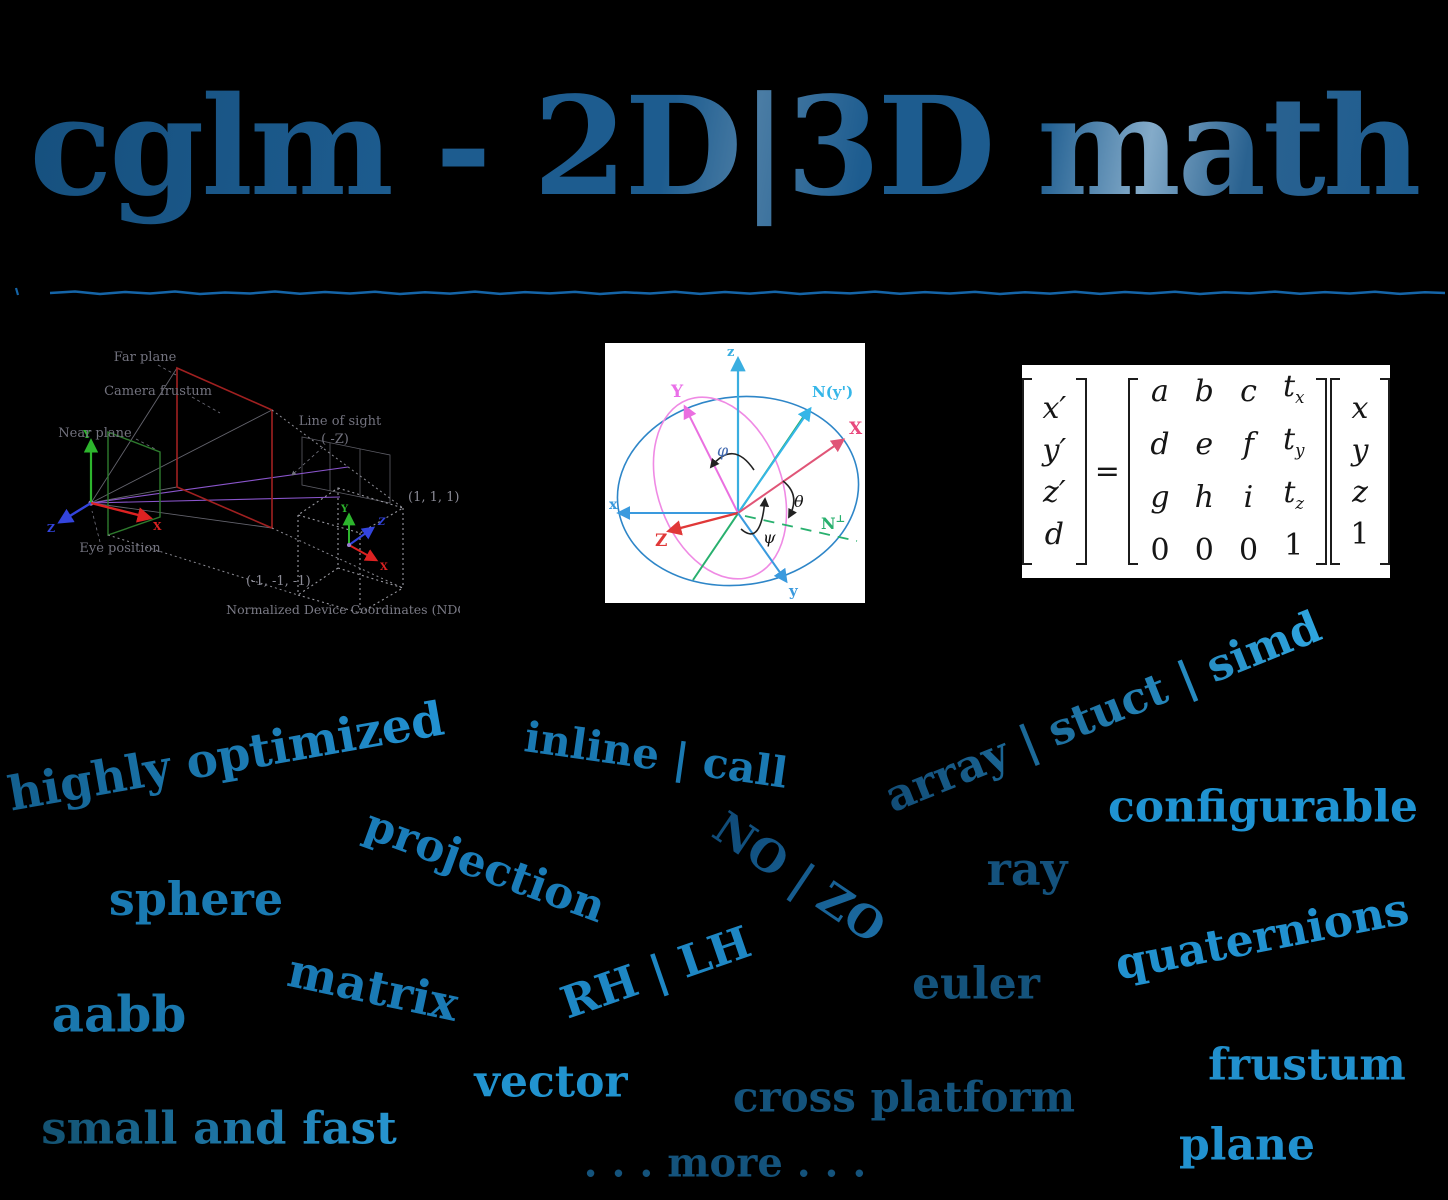 Image resolution: width=1448 pixels, height=1200 pixels. Describe the element at coordinates (17, 291) in the screenshot. I see `underline-tick` at that location.